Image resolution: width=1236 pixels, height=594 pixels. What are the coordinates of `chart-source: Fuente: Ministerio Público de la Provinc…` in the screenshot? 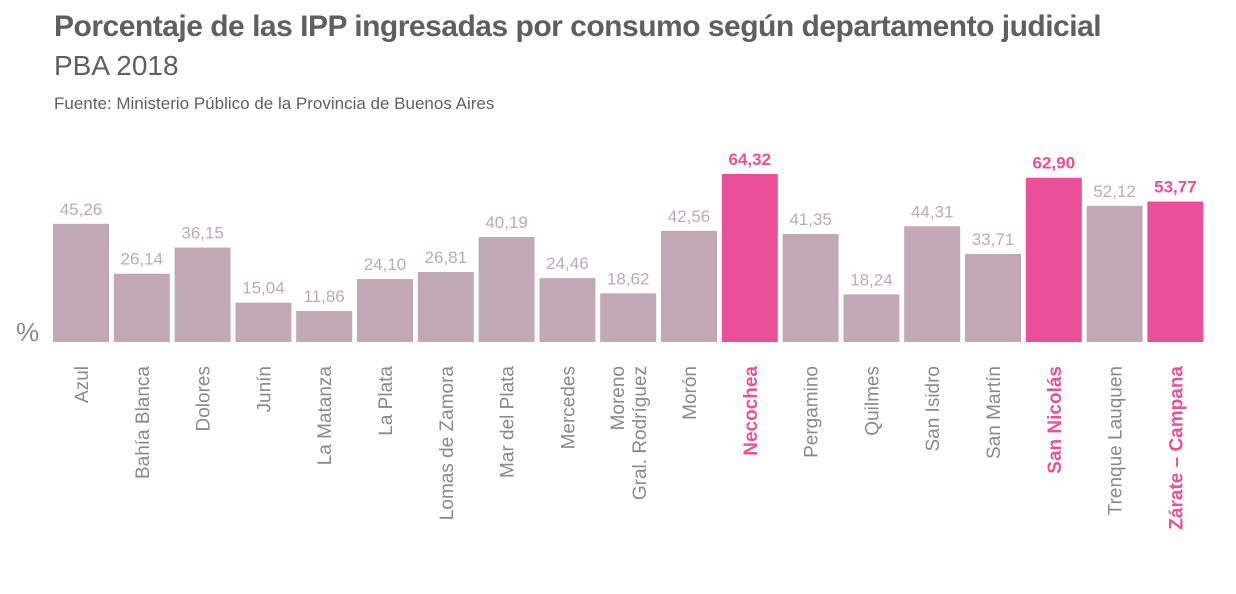 It's located at (274, 103).